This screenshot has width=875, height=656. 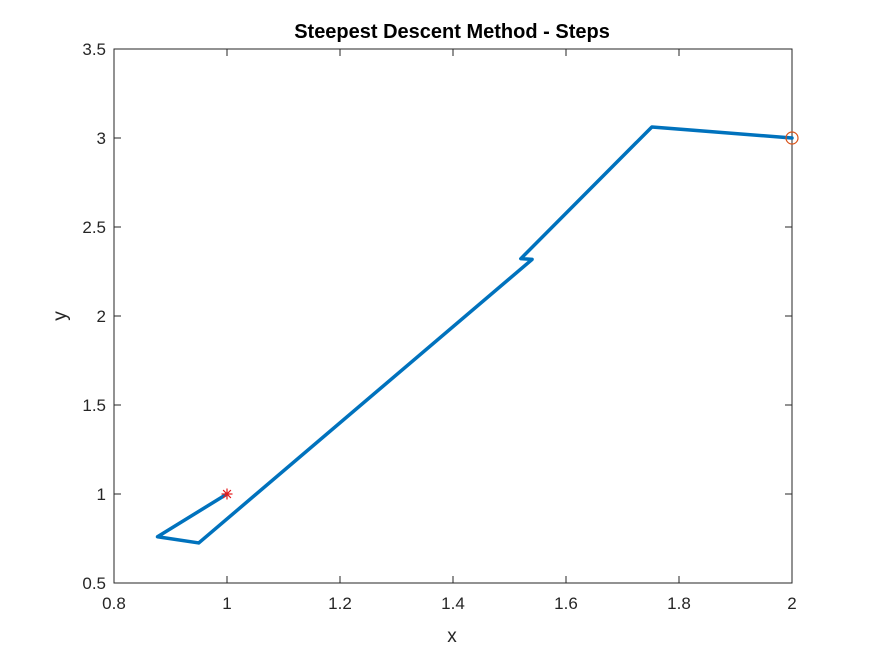 I want to click on x-axis-label: x, so click(x=452, y=636).